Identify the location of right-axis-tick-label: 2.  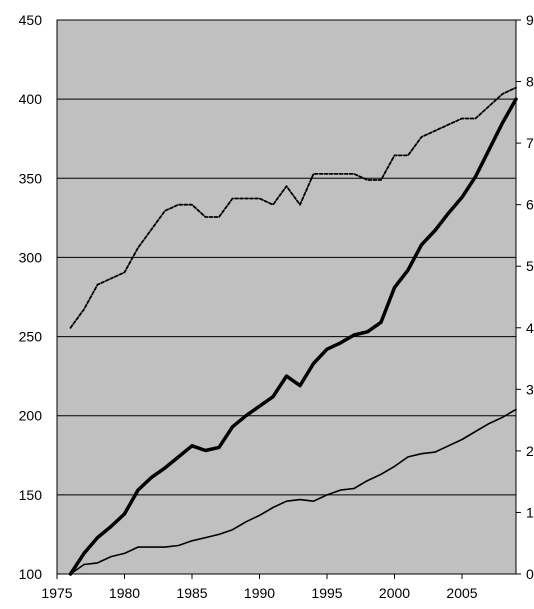
(530, 451).